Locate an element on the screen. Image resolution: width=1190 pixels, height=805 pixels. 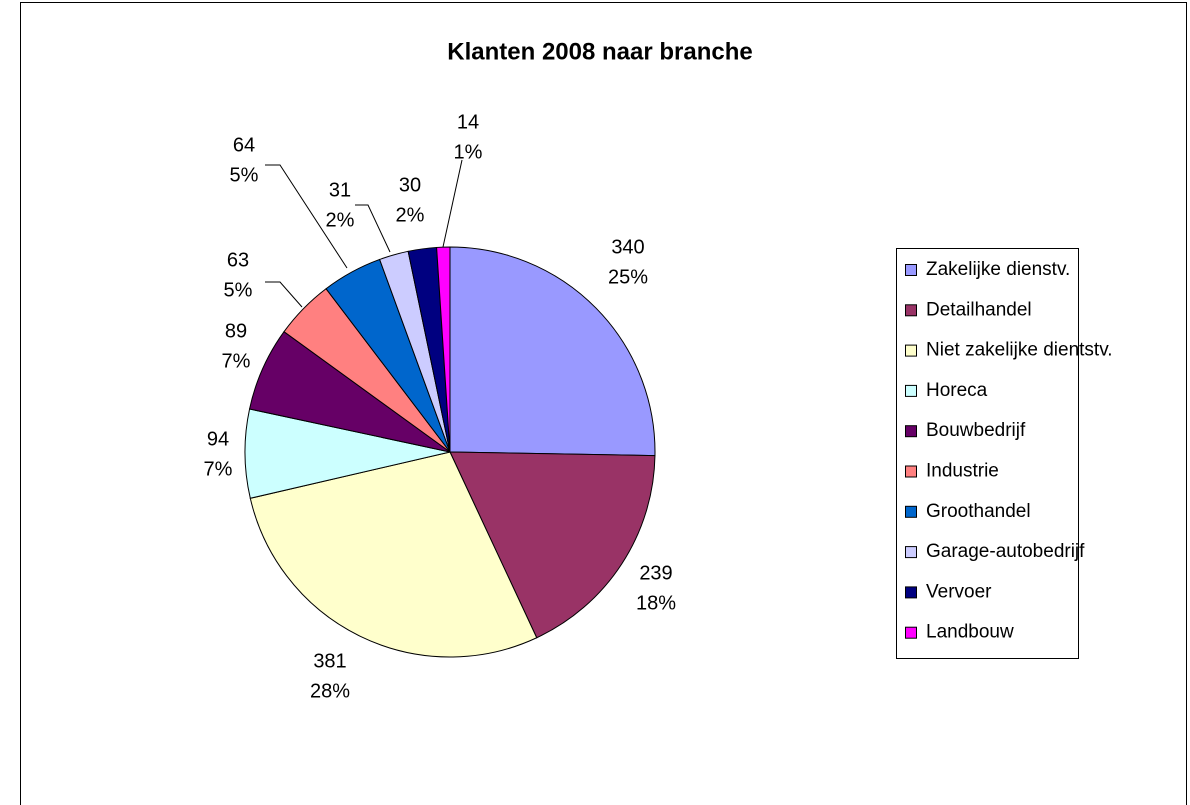
data-label: 239 is located at coordinates (655, 573).